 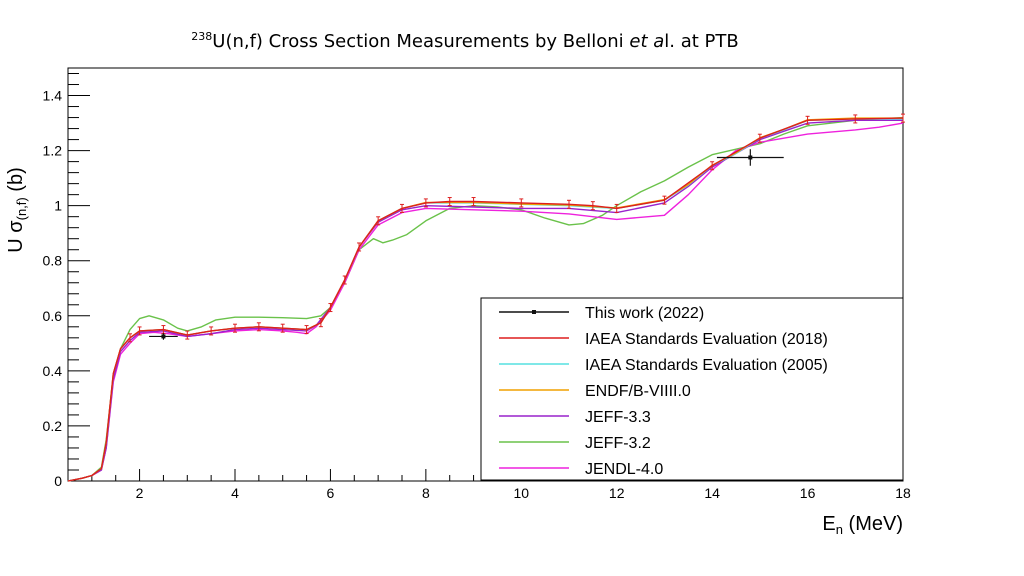 I want to click on y-tick-label: 0.8, so click(x=53, y=261).